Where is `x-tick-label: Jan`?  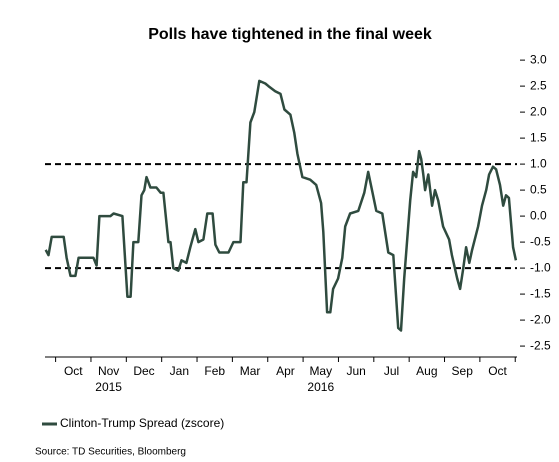 x-tick-label: Jan is located at coordinates (179, 371).